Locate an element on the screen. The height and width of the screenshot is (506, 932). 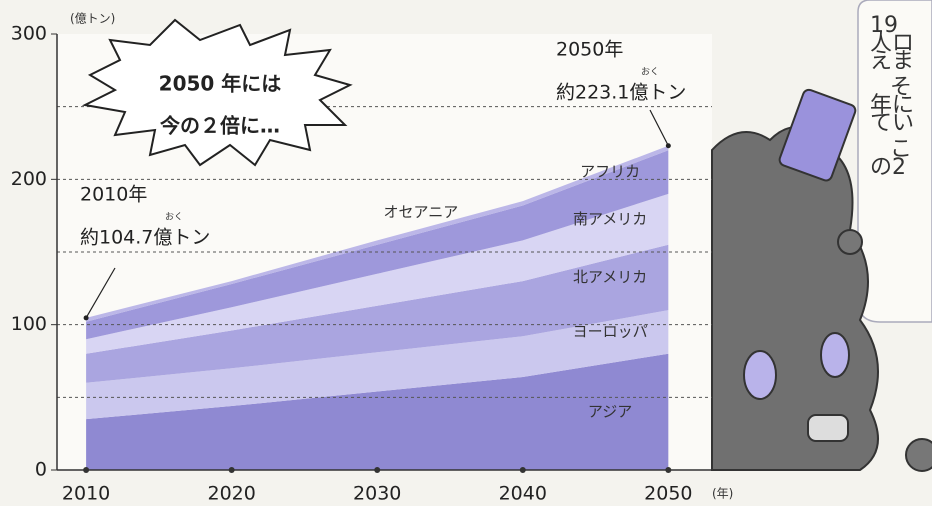
y-tick-label: 0 is located at coordinates (41, 470).